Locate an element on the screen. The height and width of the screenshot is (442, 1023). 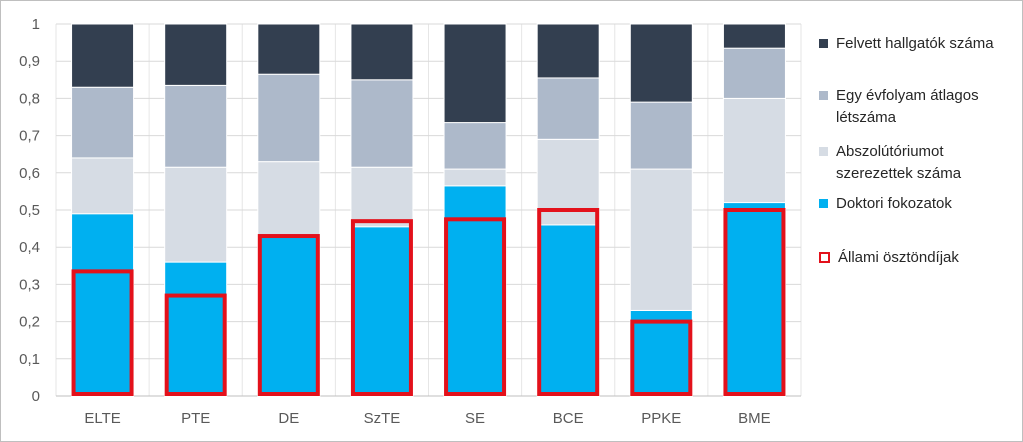
y-tick-label: 0,5 is located at coordinates (29, 210).